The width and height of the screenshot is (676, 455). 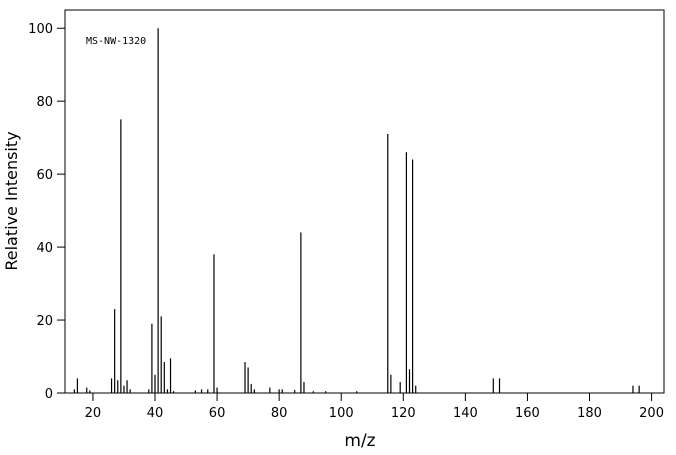 I want to click on x-tick-label: 140, so click(x=465, y=413).